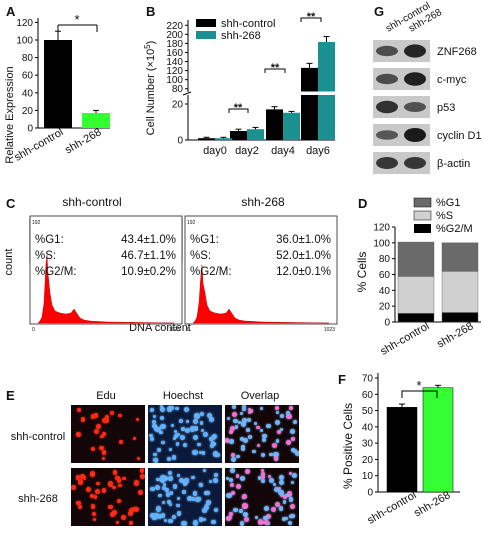  Describe the element at coordinates (174, 35) in the screenshot. I see `panel-b-tick-label: 200` at that location.